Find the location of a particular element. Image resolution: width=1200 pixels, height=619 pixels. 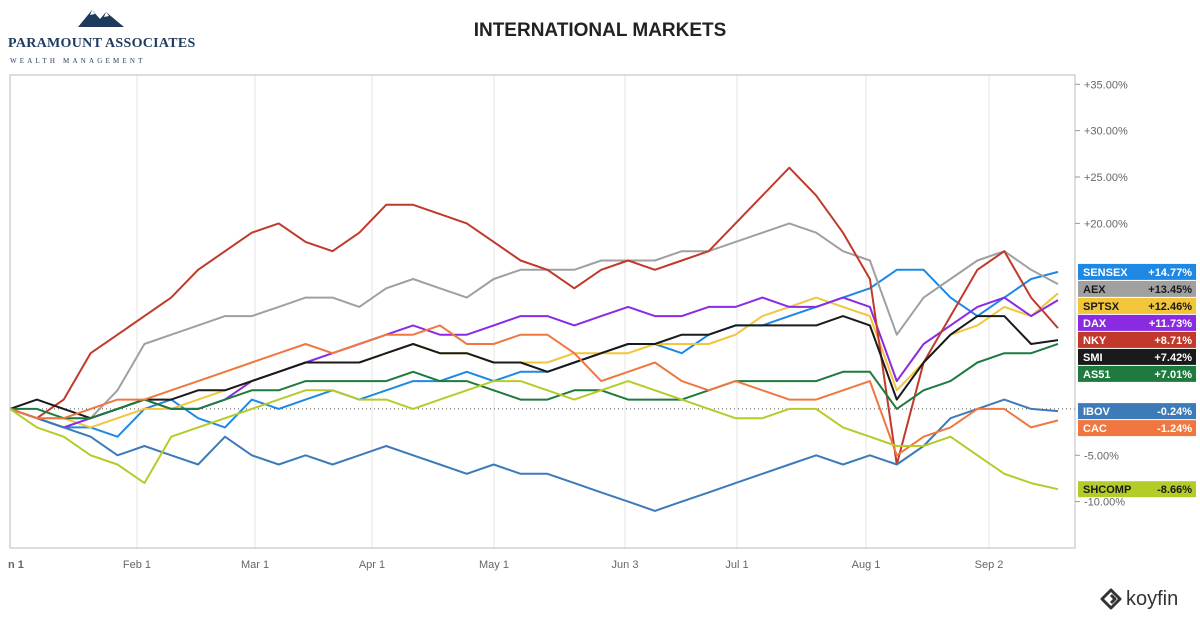

end-label-name: NKY is located at coordinates (1095, 341).